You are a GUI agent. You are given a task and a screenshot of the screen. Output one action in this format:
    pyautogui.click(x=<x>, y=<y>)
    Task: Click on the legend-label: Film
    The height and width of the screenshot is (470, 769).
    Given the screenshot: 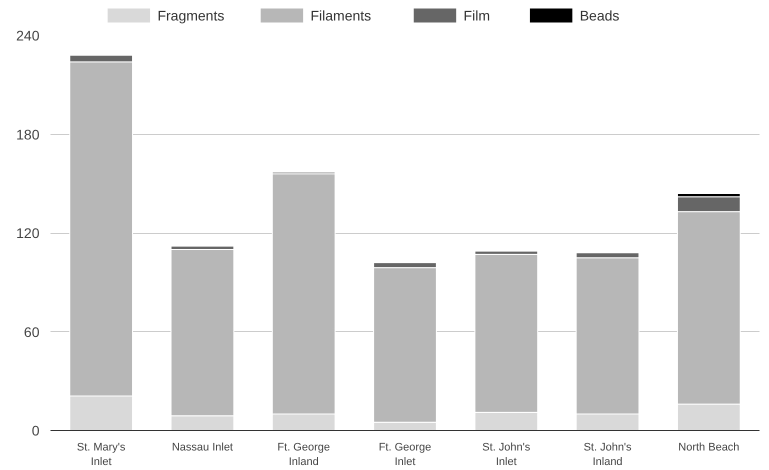 What is the action you would take?
    pyautogui.click(x=477, y=16)
    